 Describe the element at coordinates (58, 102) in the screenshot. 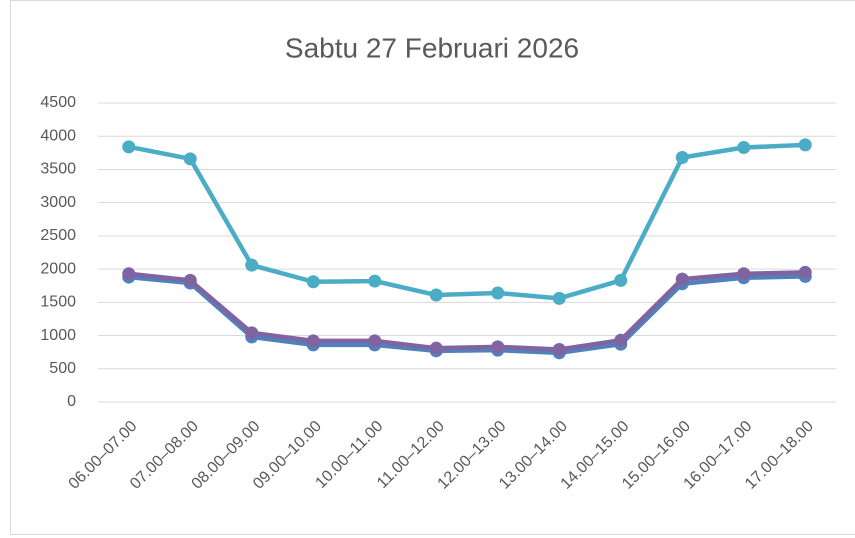

I see `y-tick-label: 4500` at that location.